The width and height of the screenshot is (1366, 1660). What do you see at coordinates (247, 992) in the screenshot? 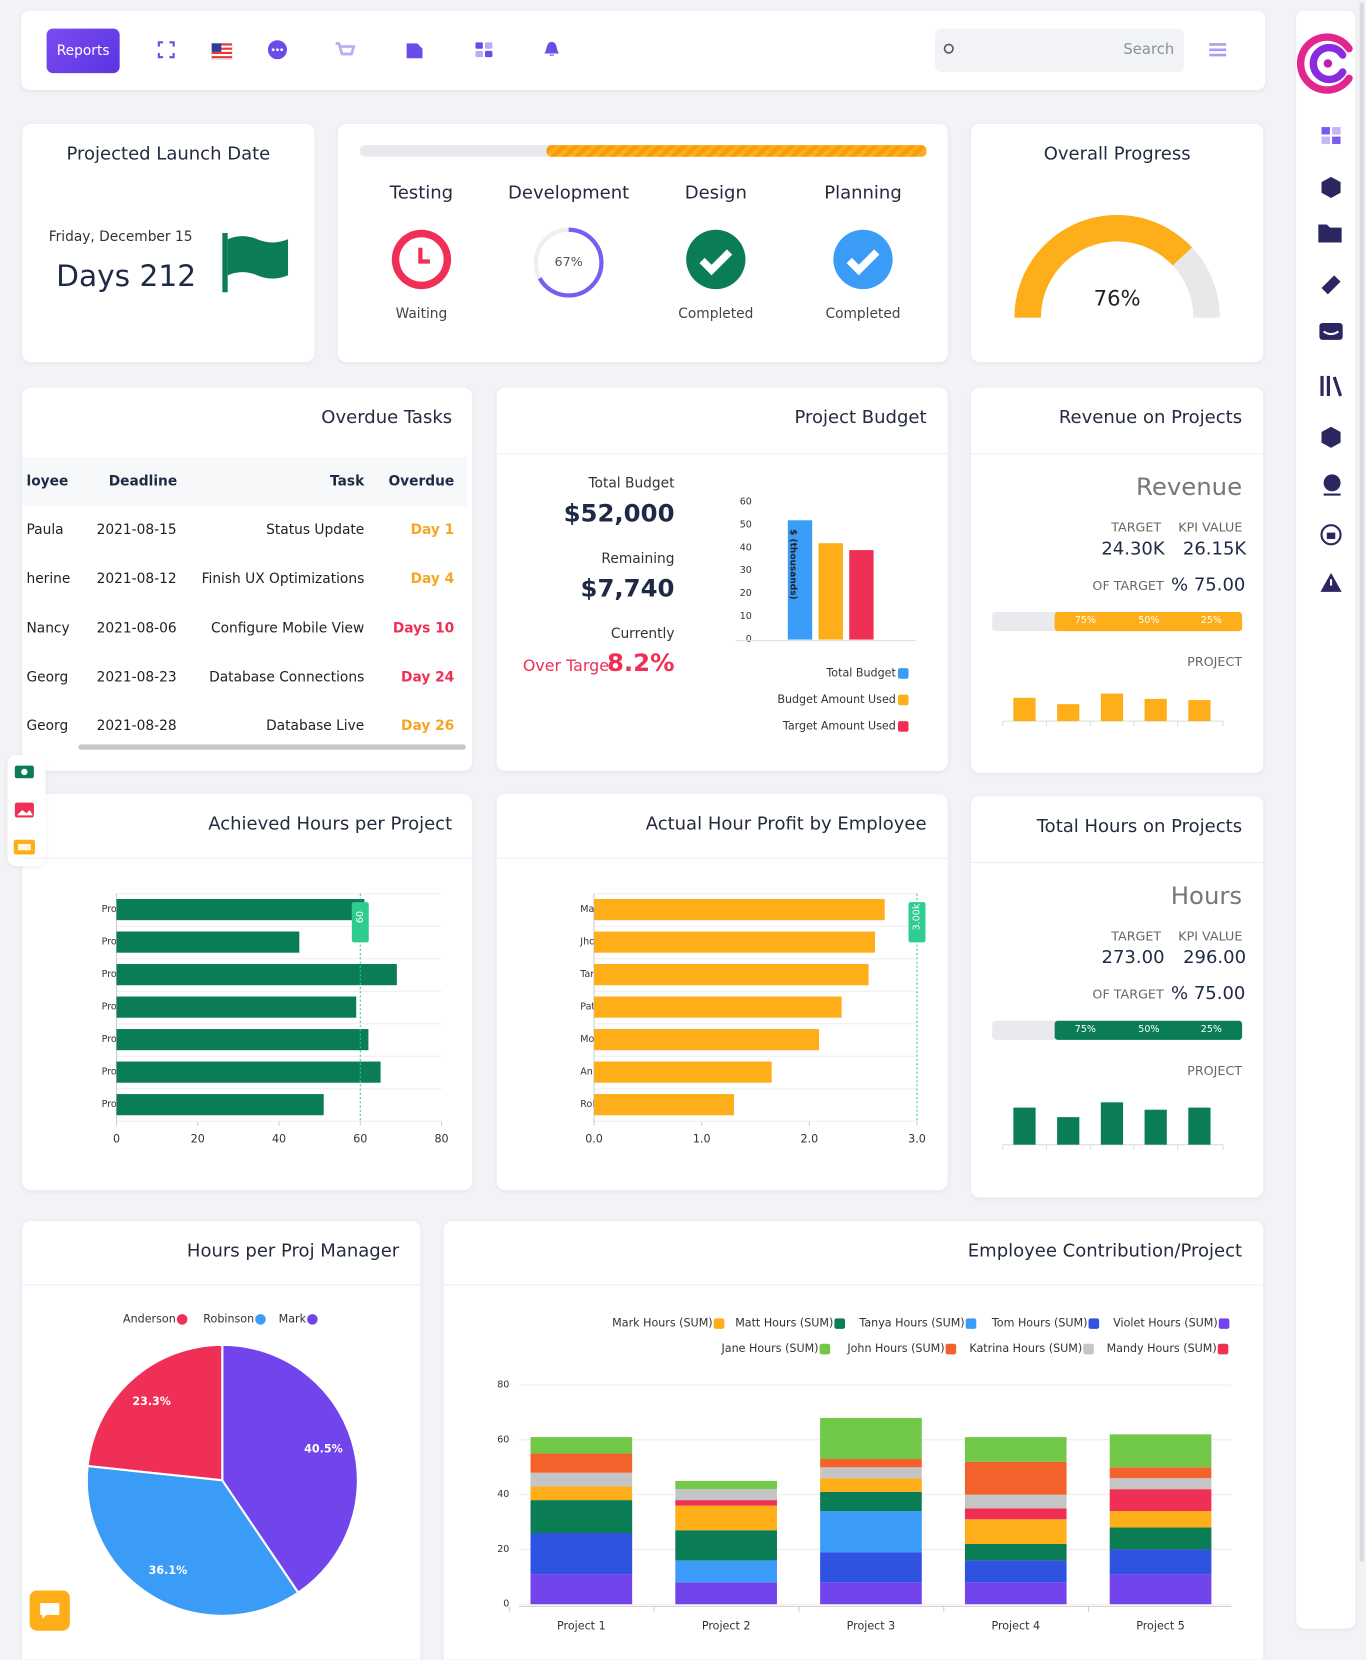
I see `achieved-card` at bounding box center [247, 992].